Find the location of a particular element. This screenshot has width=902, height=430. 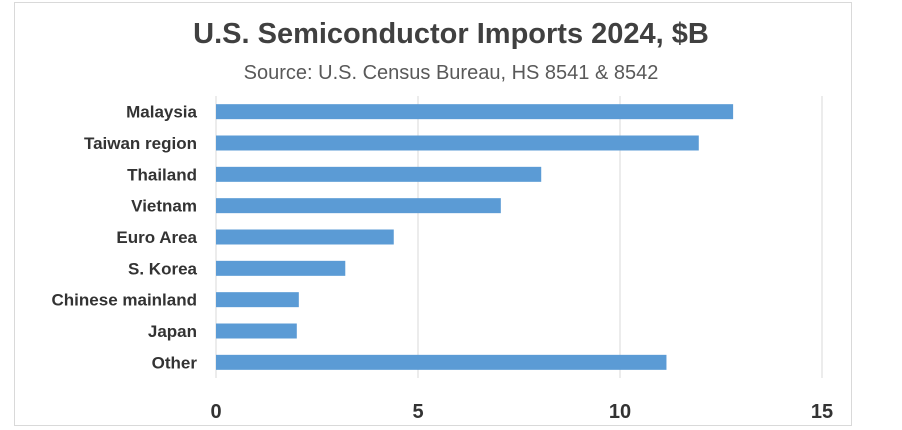

category-label: Other is located at coordinates (175, 362).